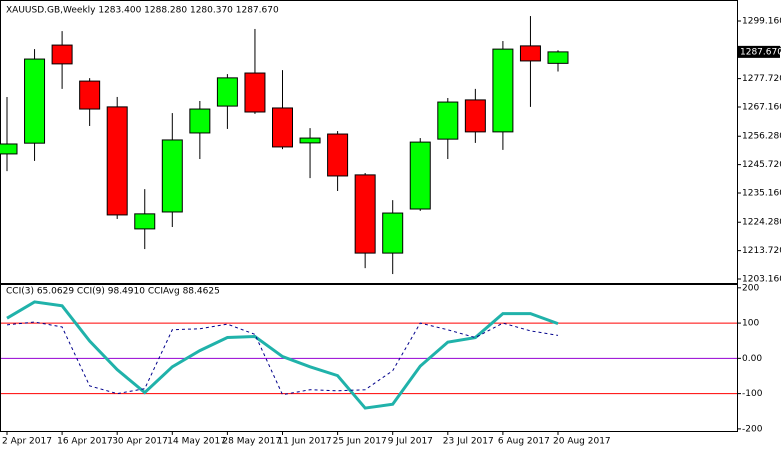 Image resolution: width=781 pixels, height=451 pixels. What do you see at coordinates (761, 193) in the screenshot?
I see `y-tick-label: 1235.160` at bounding box center [761, 193].